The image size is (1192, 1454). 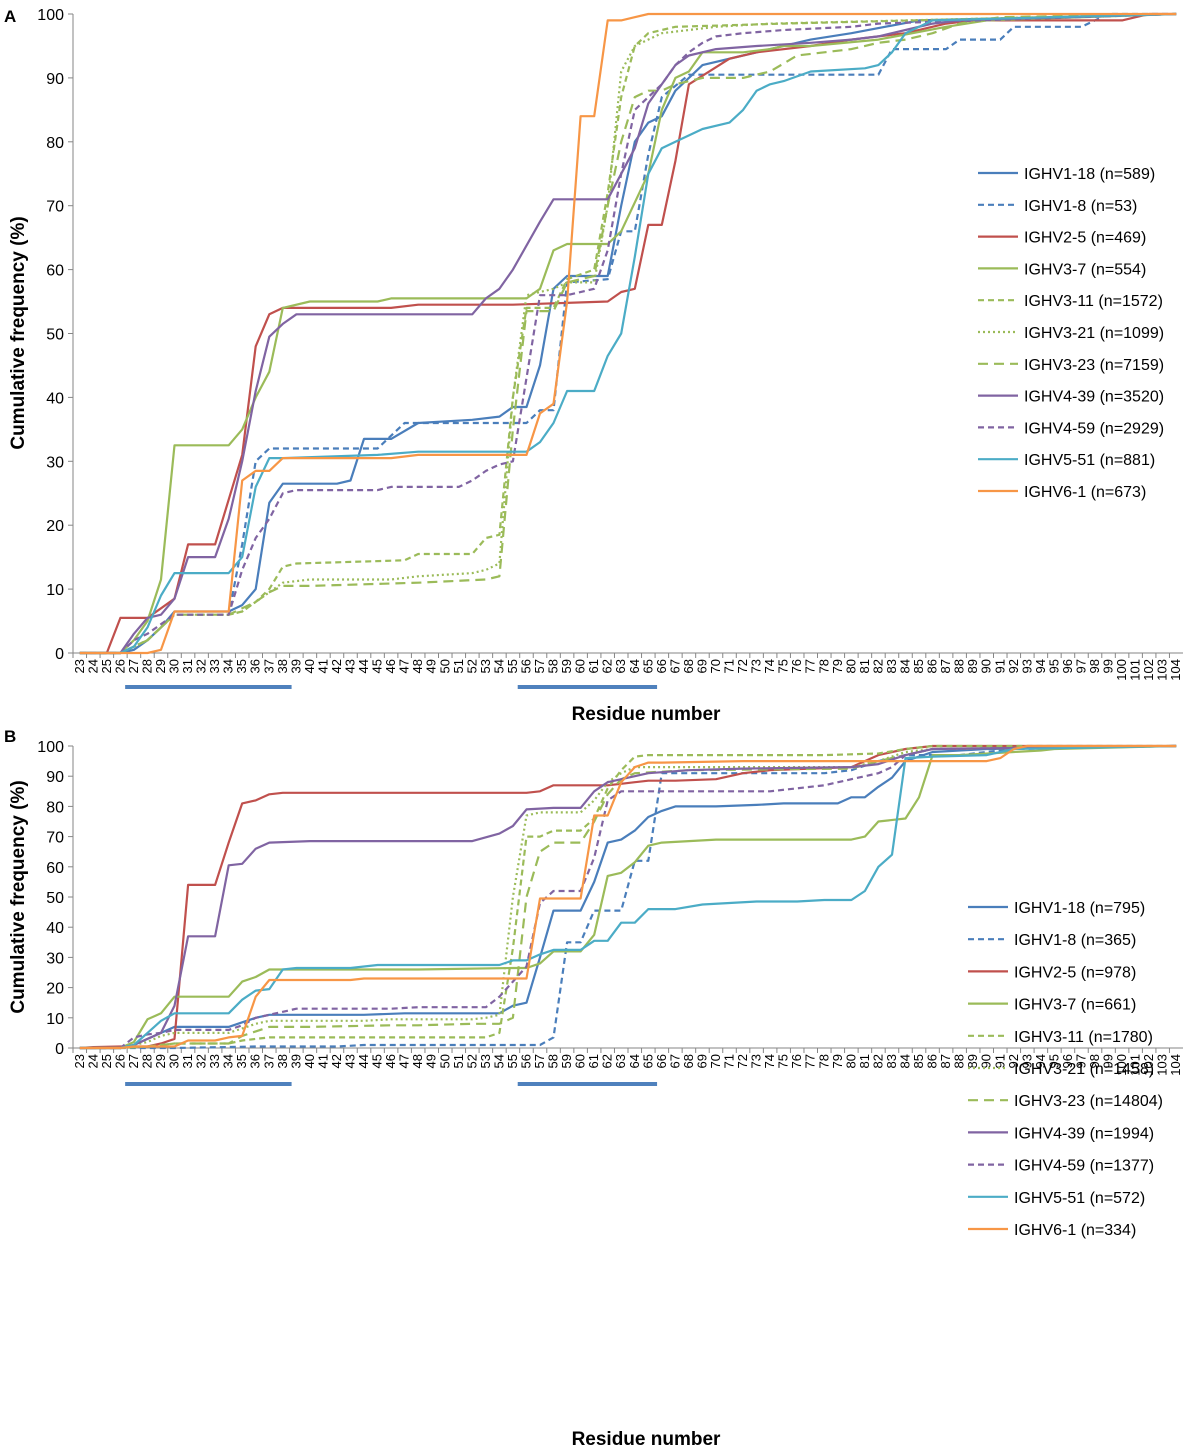 What do you see at coordinates (1080, 206) in the screenshot?
I see `legend-label: IGHV1-8 (n=53)` at bounding box center [1080, 206].